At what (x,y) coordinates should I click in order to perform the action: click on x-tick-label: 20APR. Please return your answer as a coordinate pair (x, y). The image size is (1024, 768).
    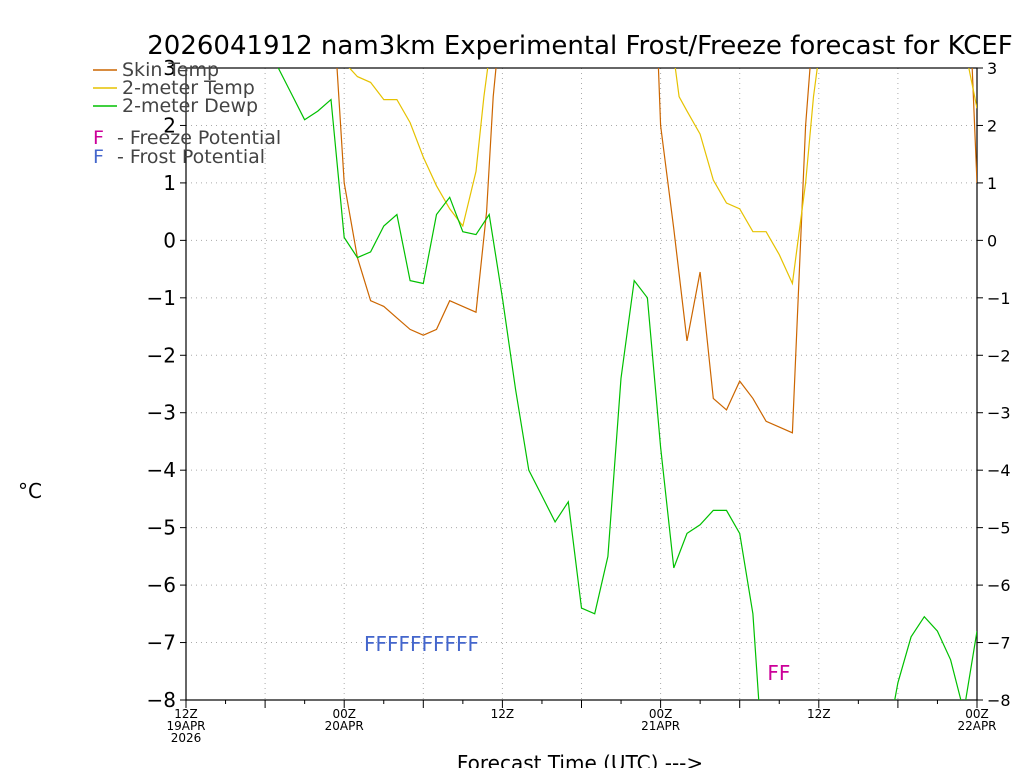
    Looking at the image, I should click on (344, 726).